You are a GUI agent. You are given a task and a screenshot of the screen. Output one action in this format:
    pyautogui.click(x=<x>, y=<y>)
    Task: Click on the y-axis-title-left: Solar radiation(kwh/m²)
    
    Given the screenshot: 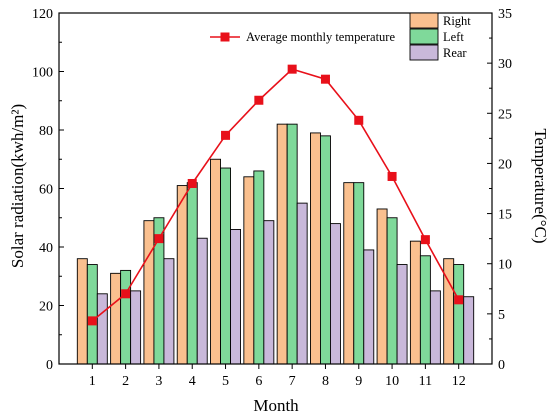 What is the action you would take?
    pyautogui.click(x=17, y=186)
    